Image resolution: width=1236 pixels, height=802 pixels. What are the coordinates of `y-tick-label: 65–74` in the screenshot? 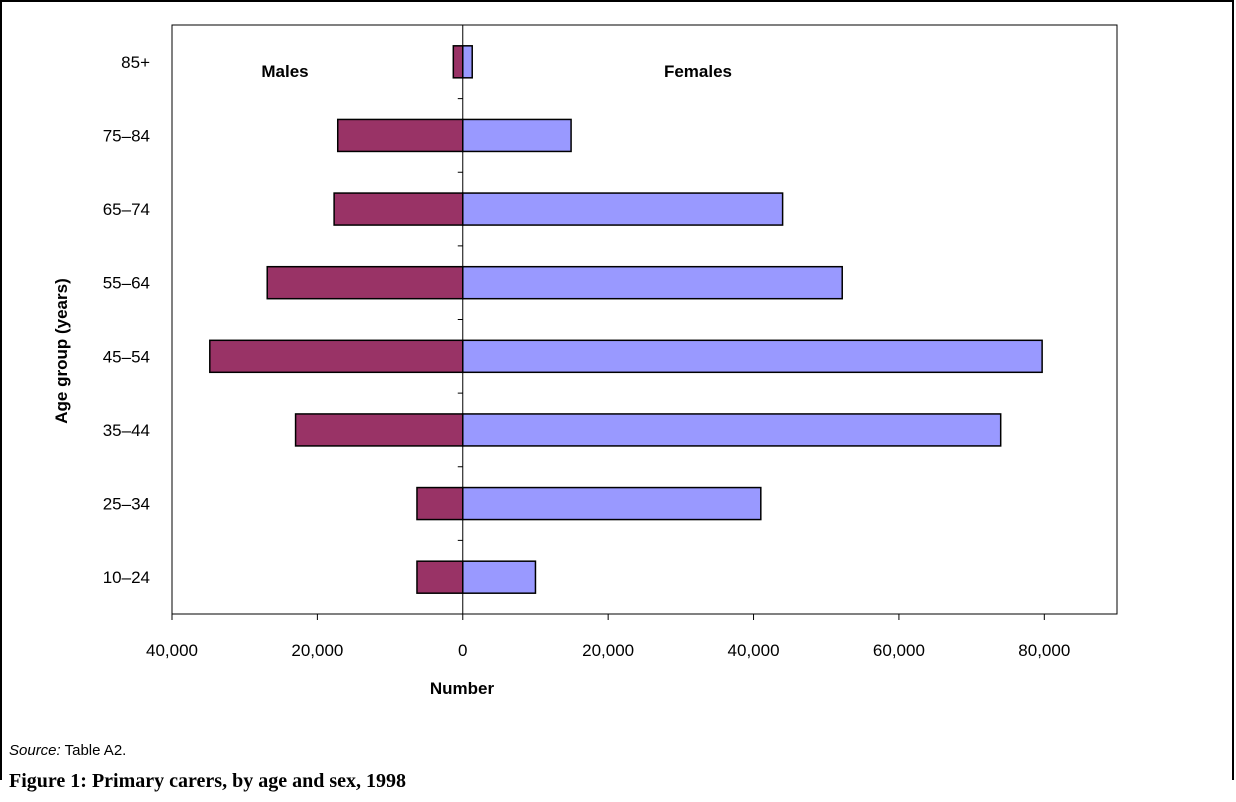 It's located at (126, 209).